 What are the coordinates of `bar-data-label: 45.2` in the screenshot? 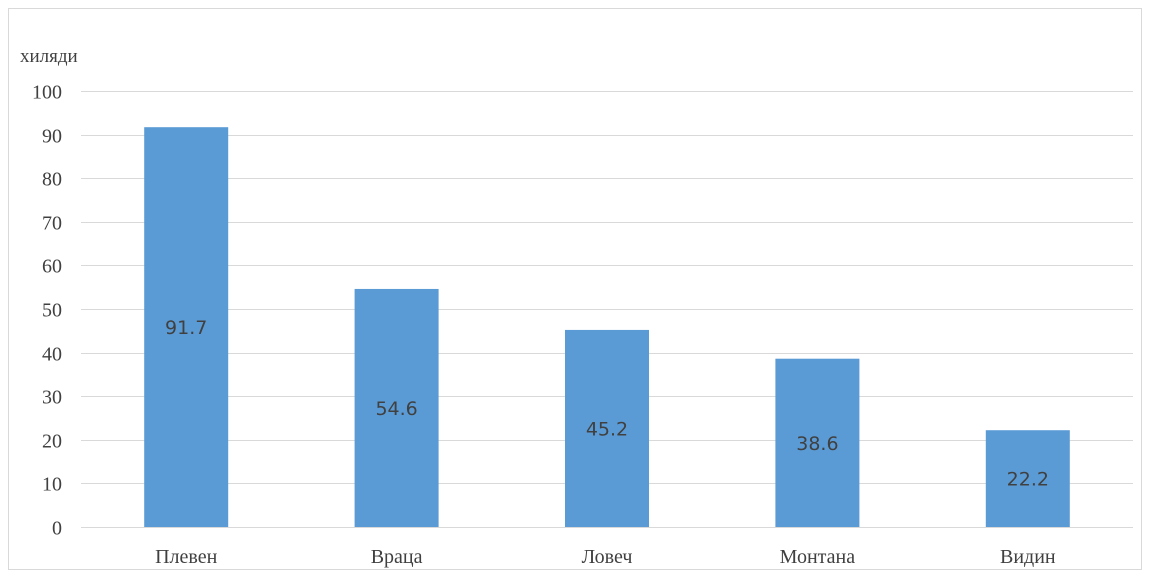 It's located at (607, 429).